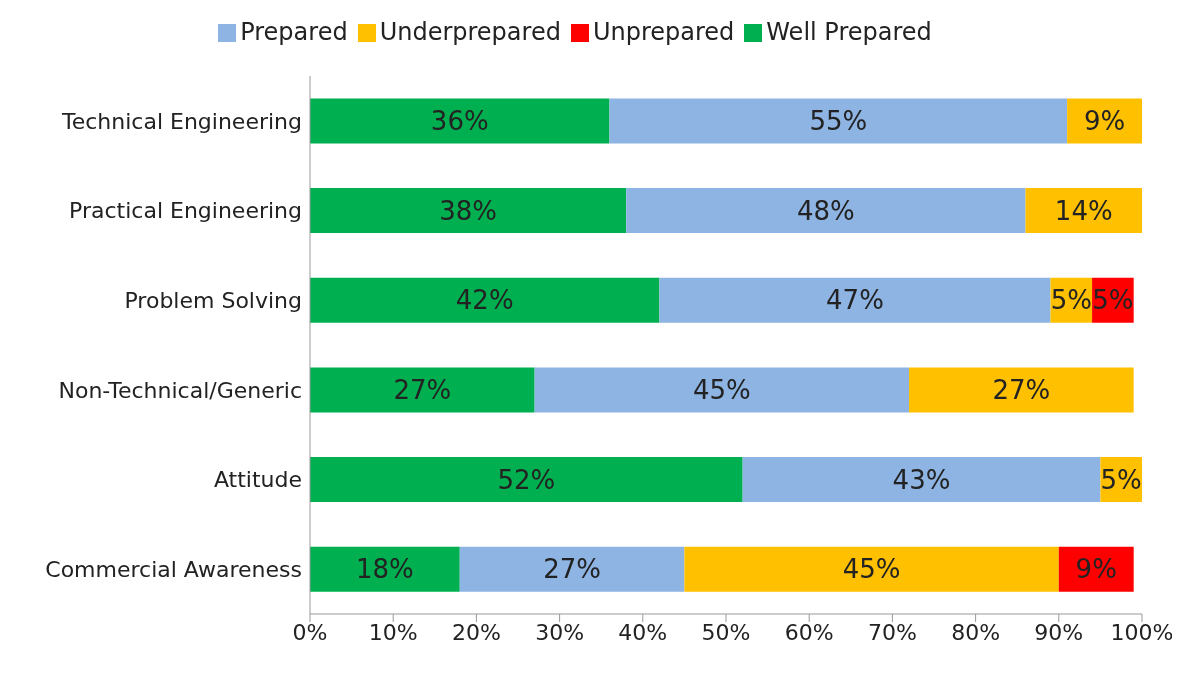 This screenshot has height=676, width=1180. I want to click on x-tick-label: 80%, so click(976, 632).